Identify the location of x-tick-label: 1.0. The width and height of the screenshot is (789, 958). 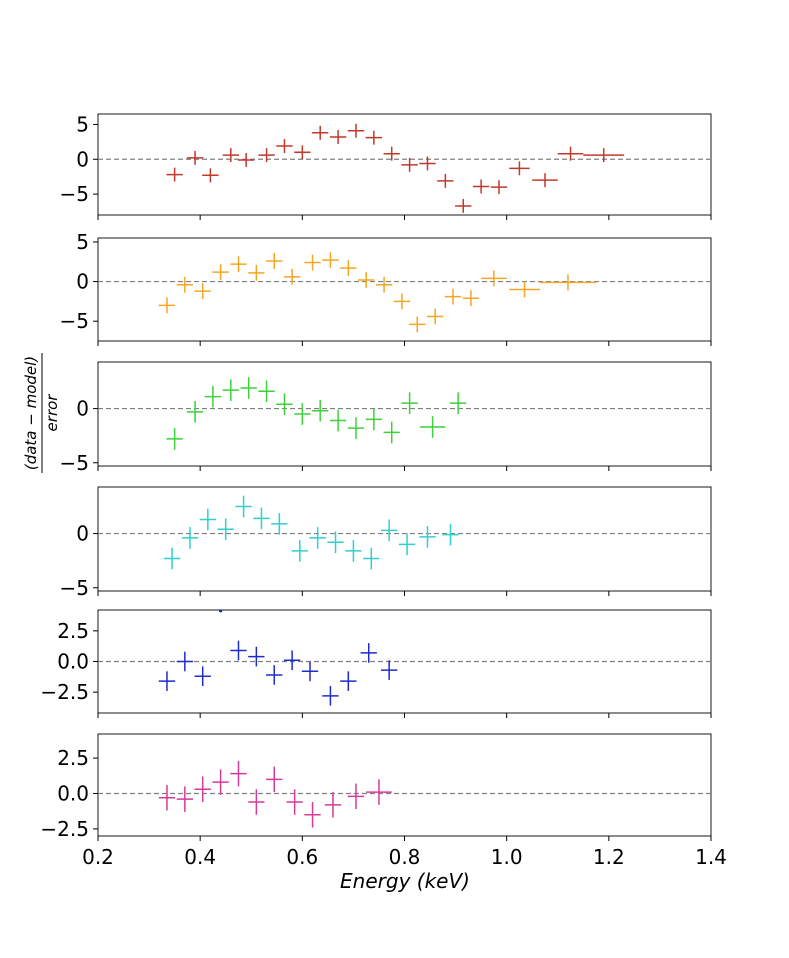
(507, 857).